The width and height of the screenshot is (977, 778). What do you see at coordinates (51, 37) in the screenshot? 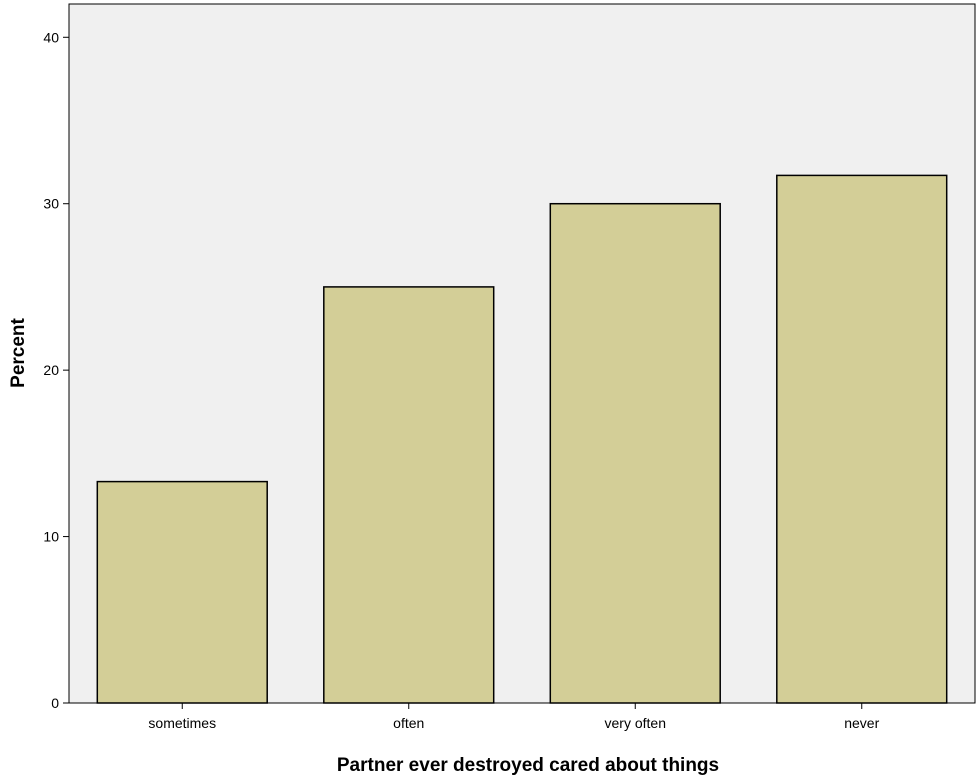
I see `y-tick-label: 40` at bounding box center [51, 37].